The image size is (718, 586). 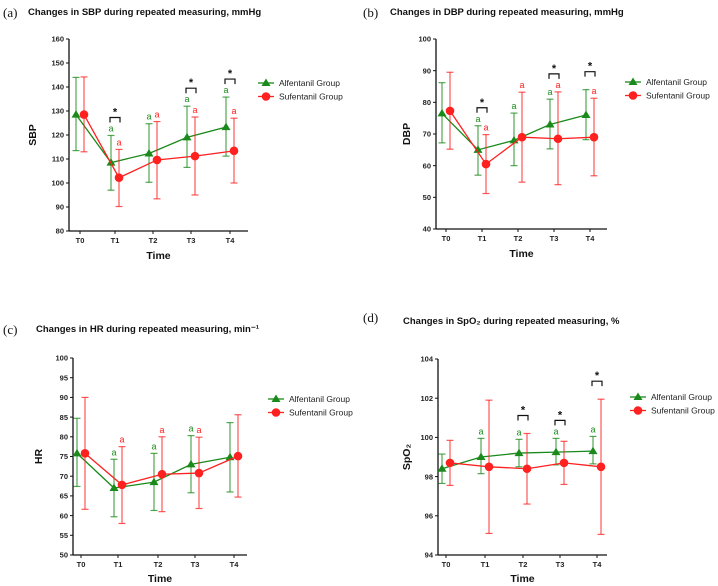 I want to click on panel-label: (c), so click(x=10, y=329).